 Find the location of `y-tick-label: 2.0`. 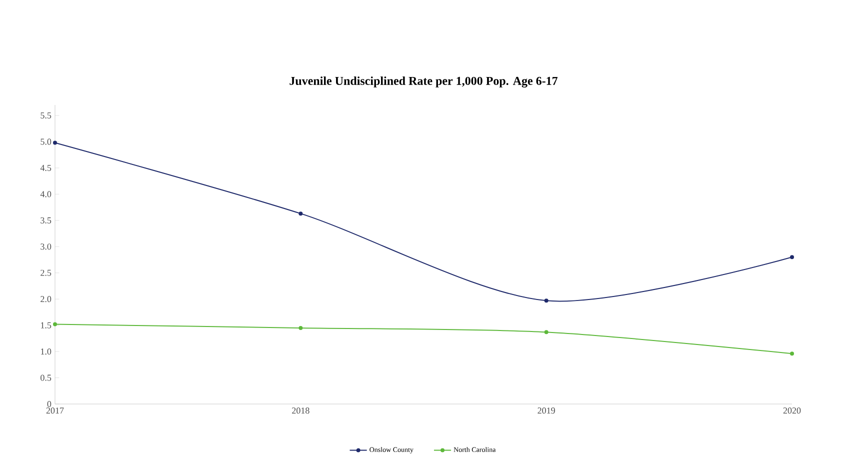

y-tick-label: 2.0 is located at coordinates (46, 299).